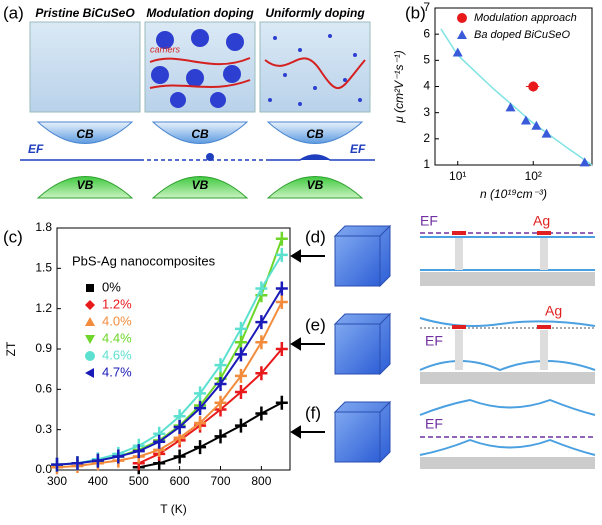  What do you see at coordinates (220, 481) in the screenshot?
I see `x-tick-label: 700` at bounding box center [220, 481].